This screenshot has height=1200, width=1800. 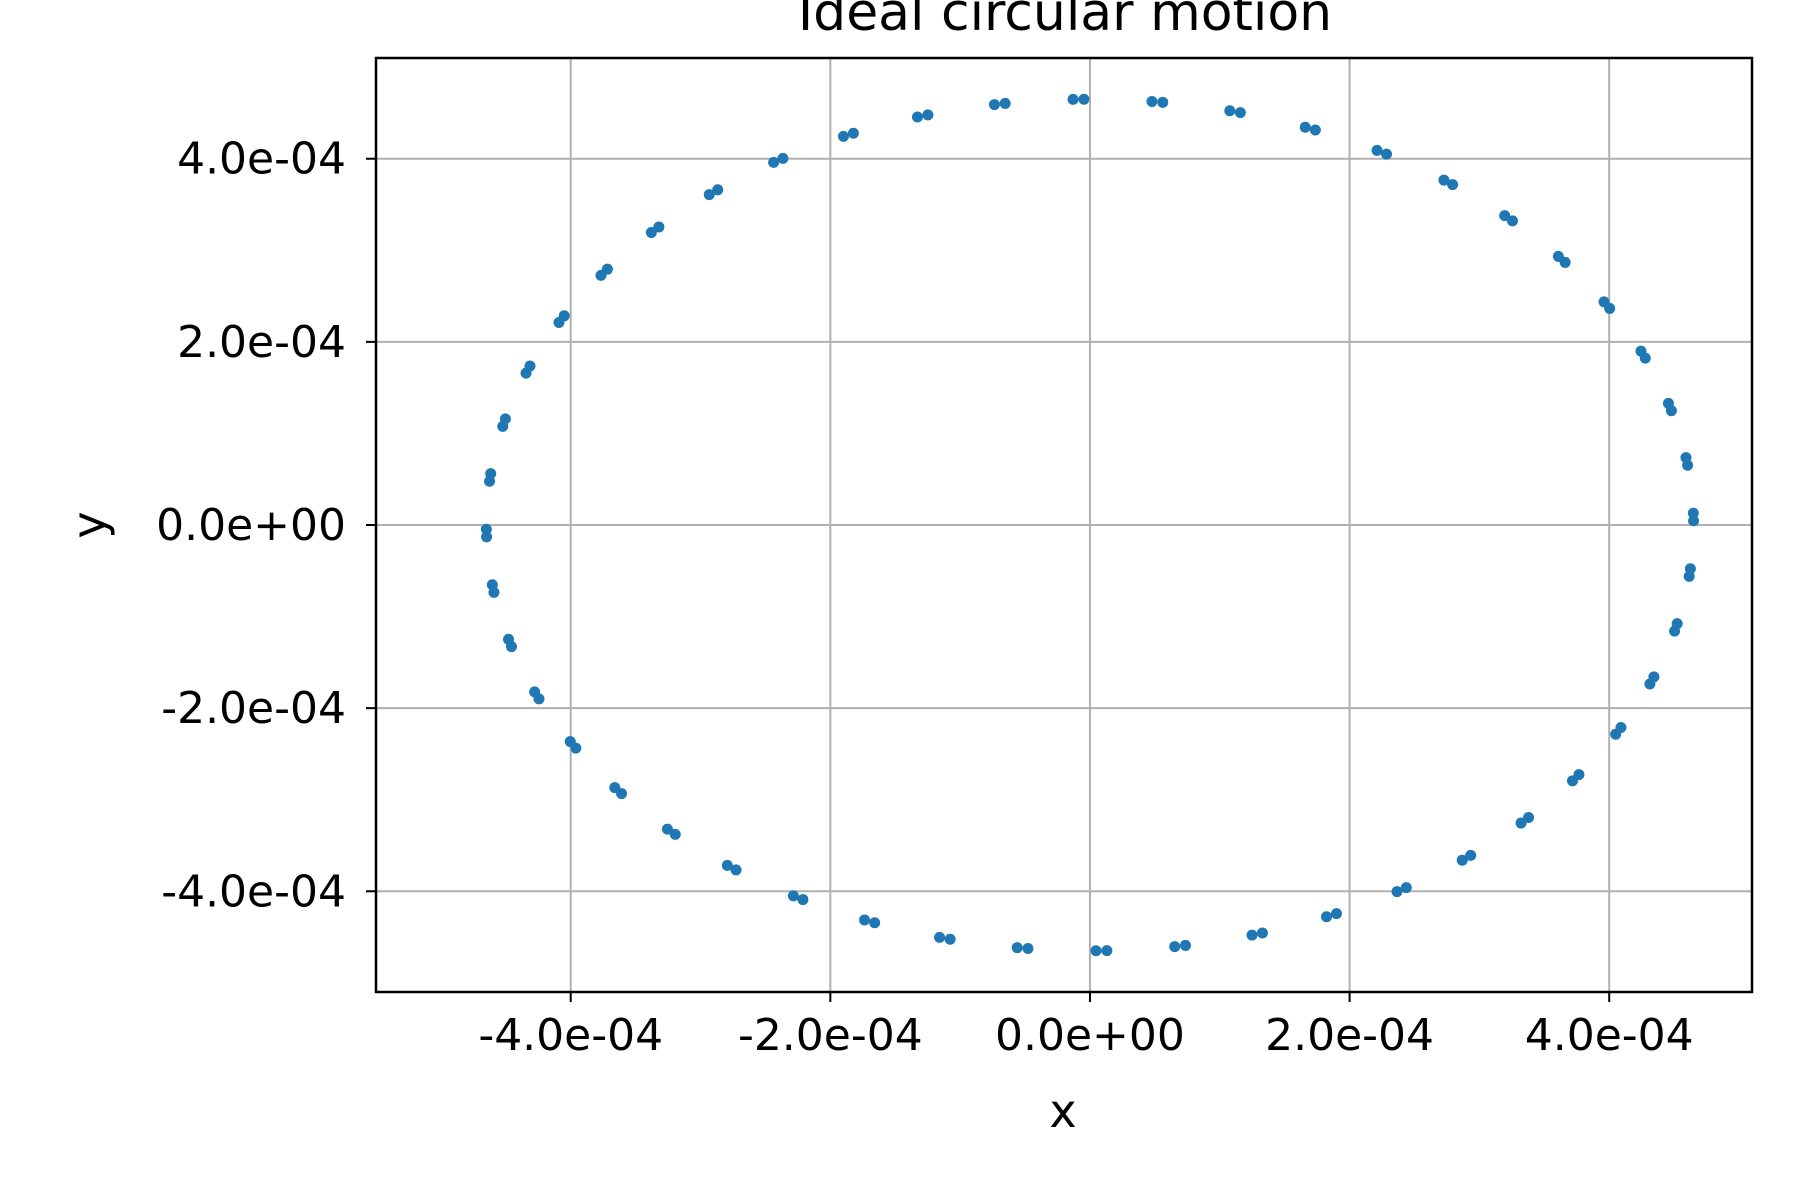 What do you see at coordinates (1062, 1111) in the screenshot?
I see `x-axis-label: x` at bounding box center [1062, 1111].